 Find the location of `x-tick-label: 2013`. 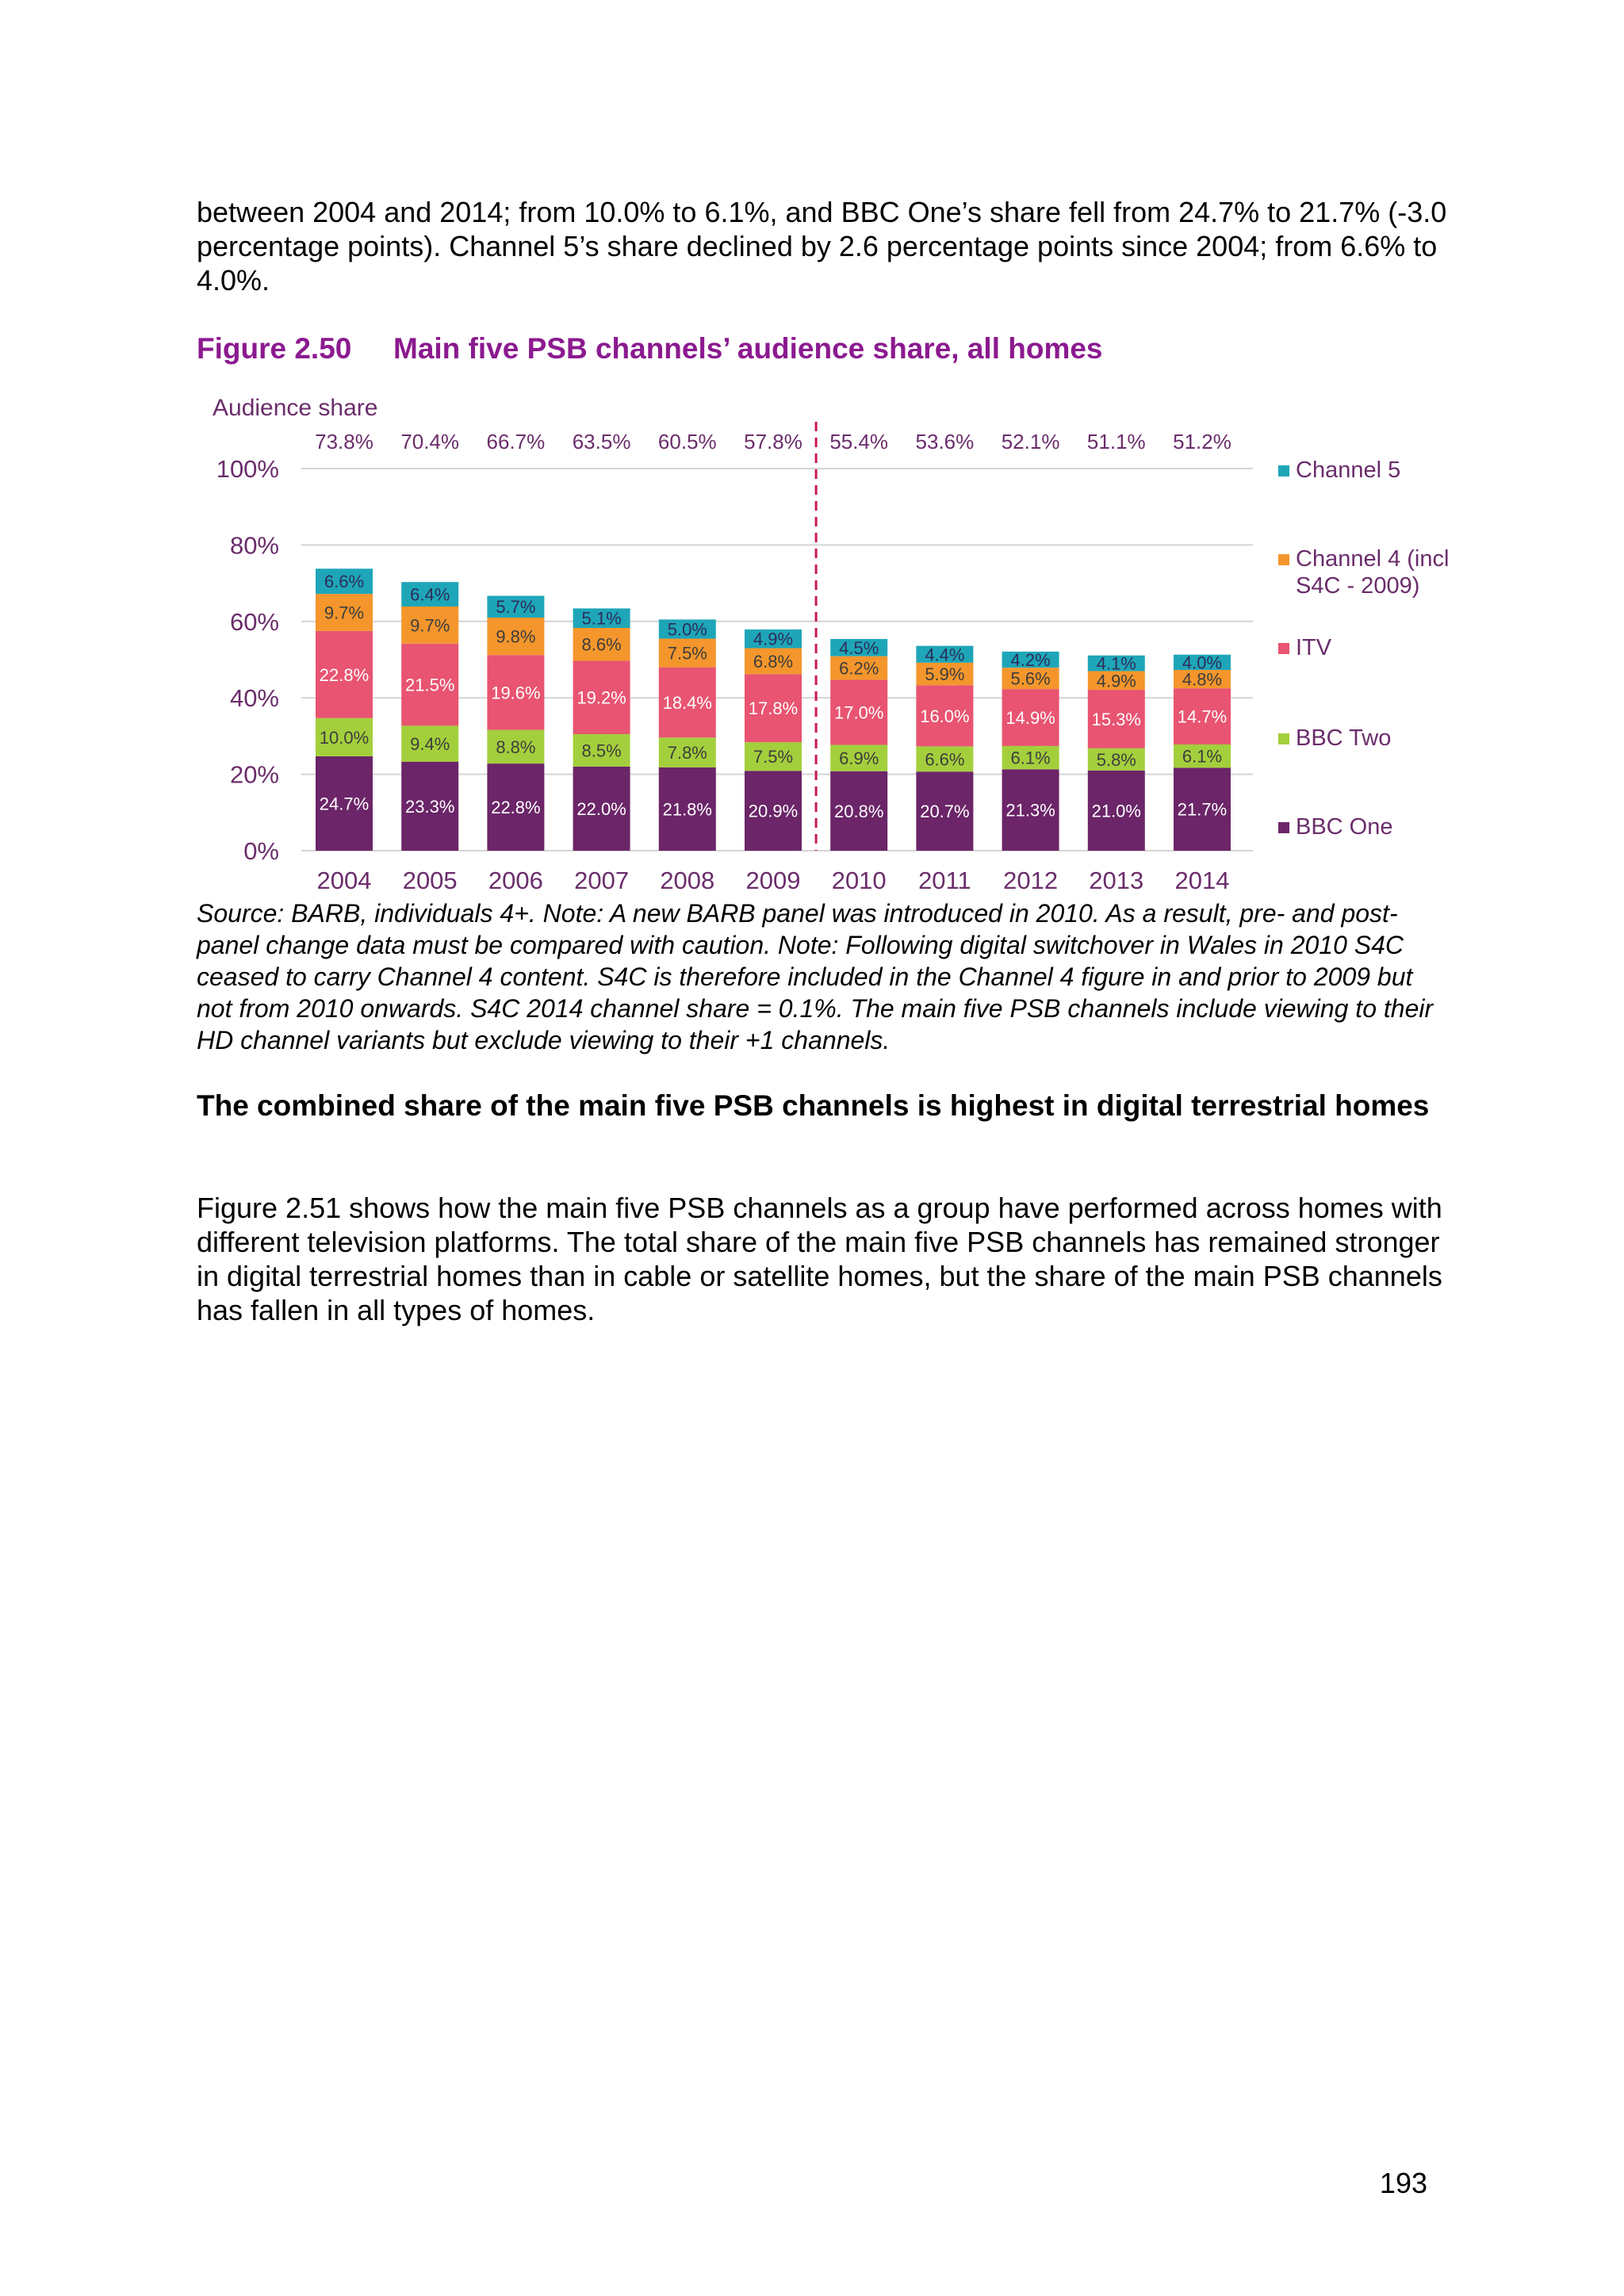

x-tick-label: 2013 is located at coordinates (1116, 881).